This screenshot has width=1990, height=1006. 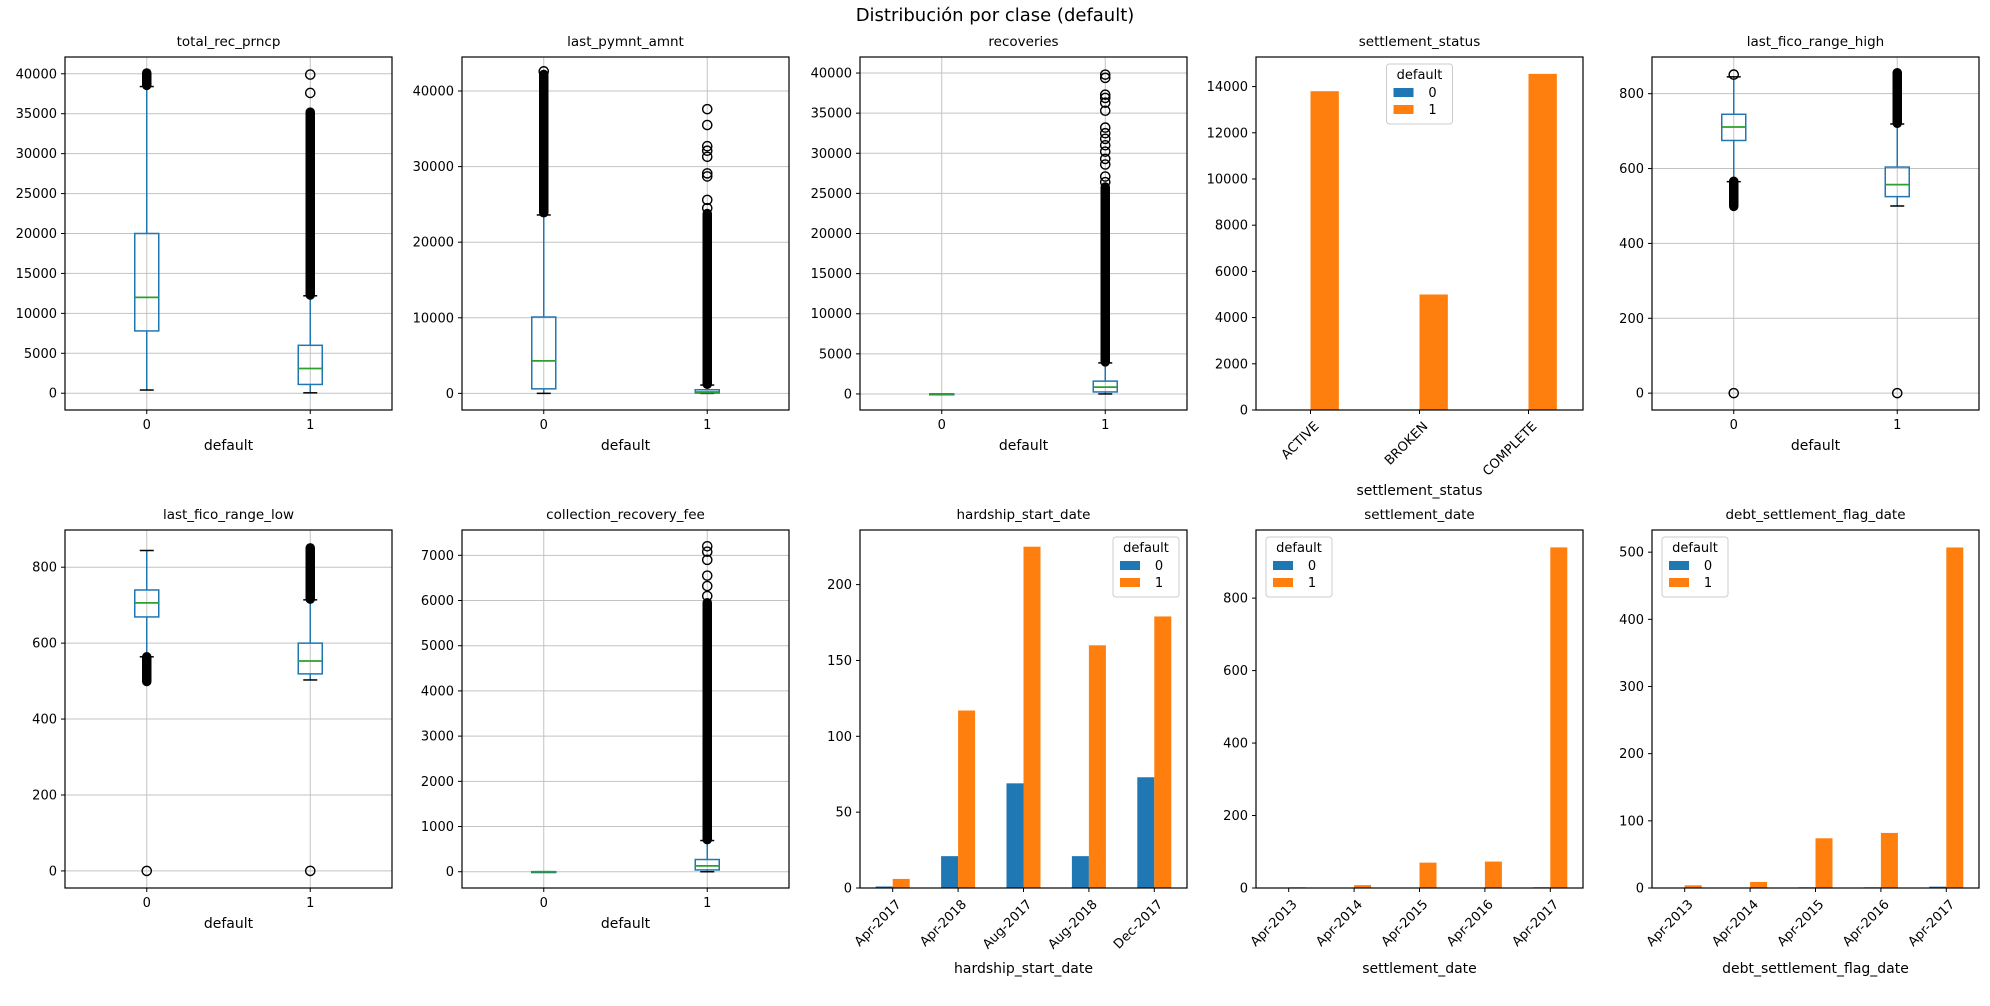 What do you see at coordinates (966, 799) in the screenshot?
I see `bar-hardship_start_date-Apr-2018-class1` at bounding box center [966, 799].